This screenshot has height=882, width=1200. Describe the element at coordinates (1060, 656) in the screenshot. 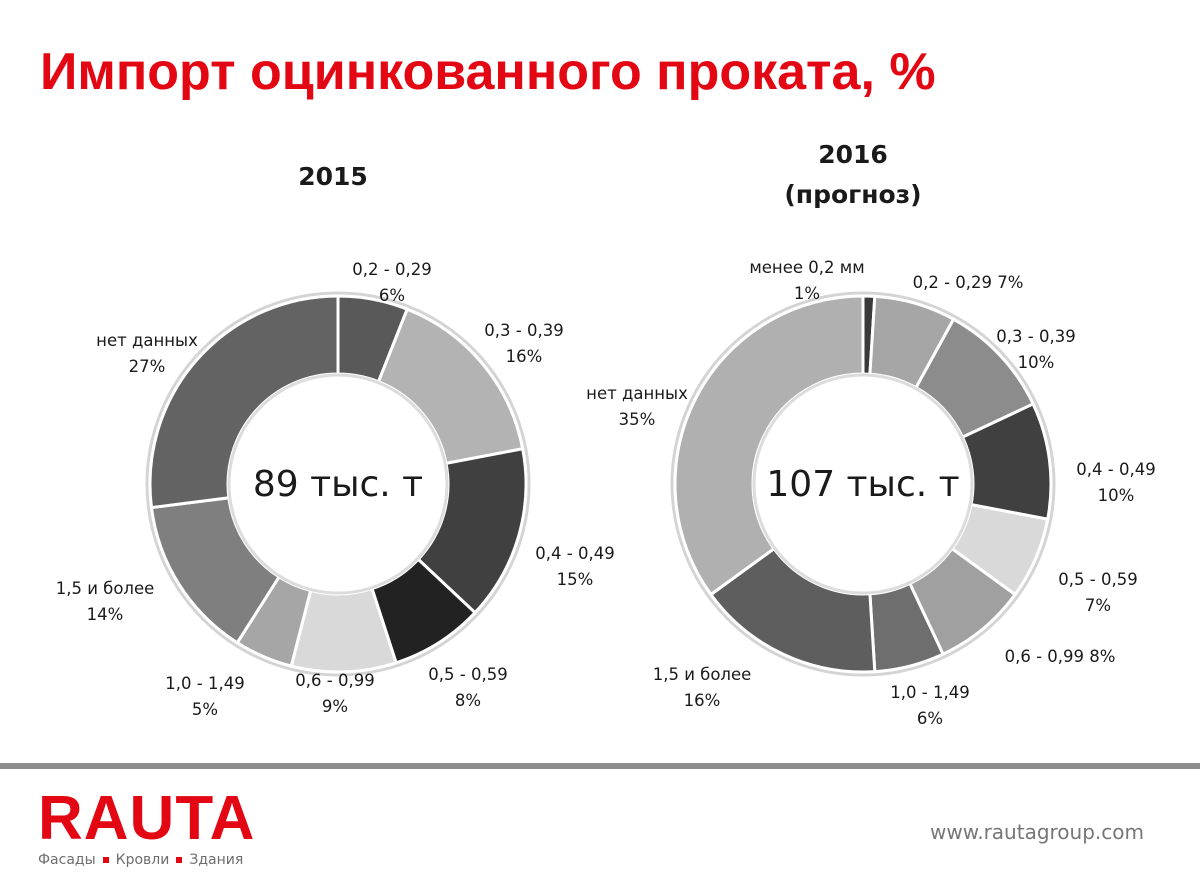

I see `slice-label: 0,6 - 0,99 8%` at that location.